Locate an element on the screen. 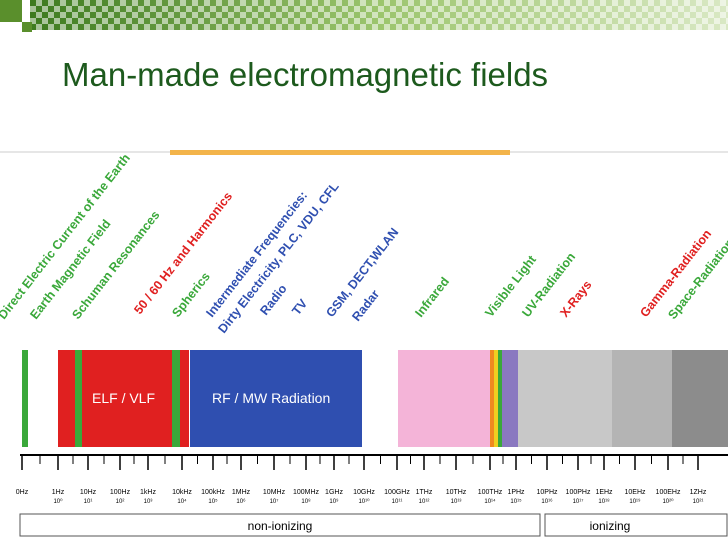  image-strip is located at coordinates (340, 152).